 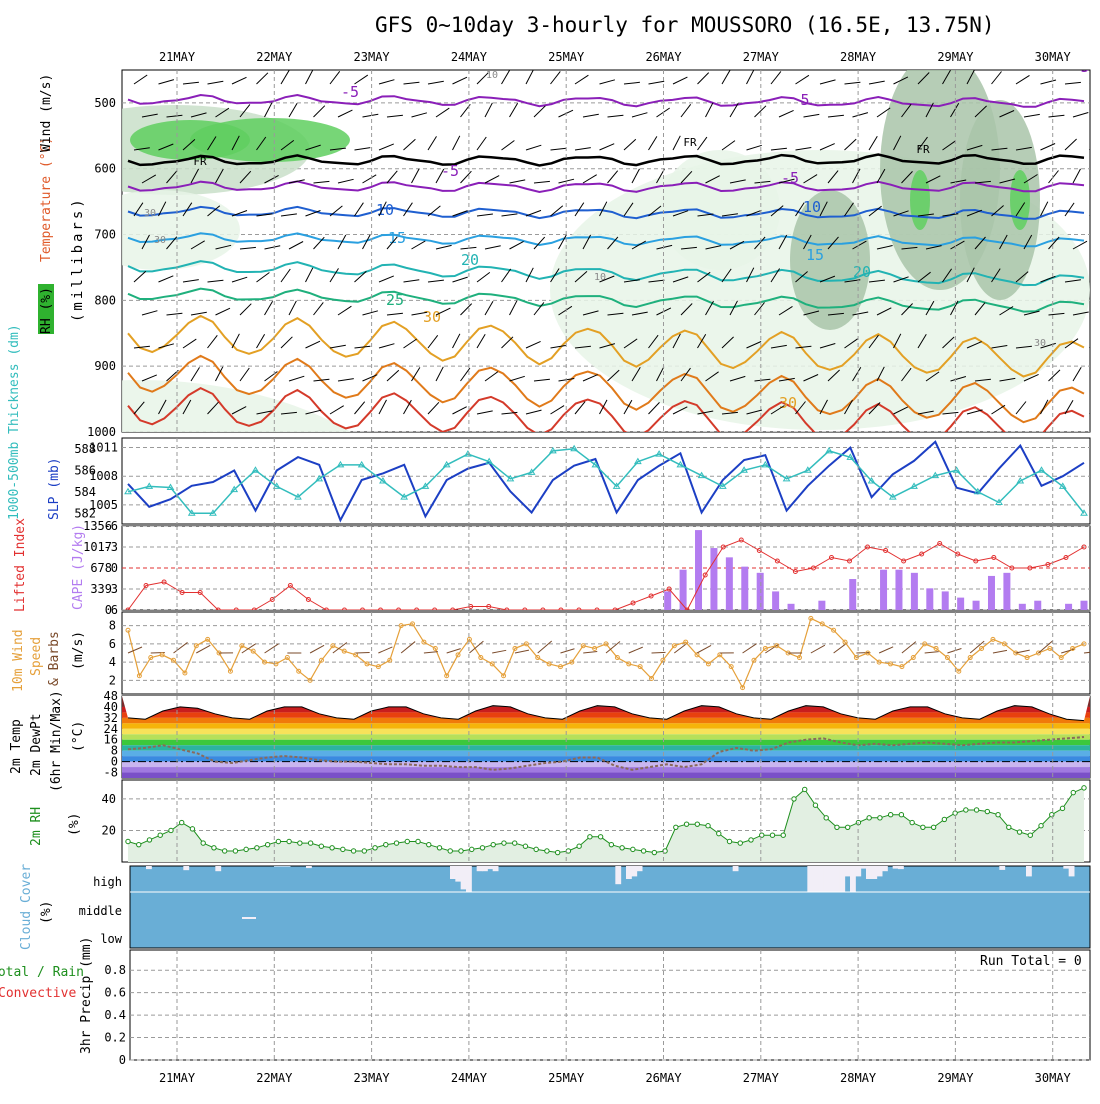 I want to click on date-label-bottom: 25MAY, so click(x=566, y=1078).